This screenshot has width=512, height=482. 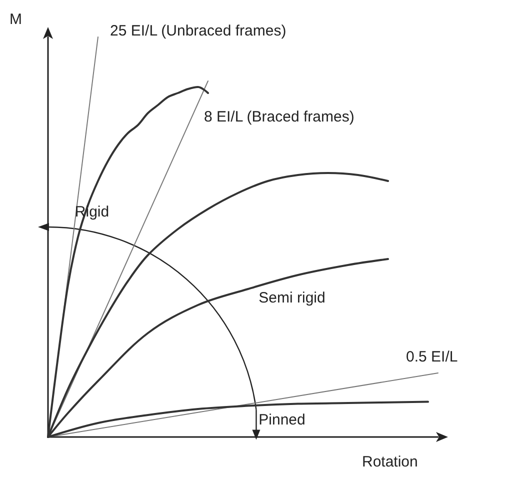 I want to click on series-label: 8 EI/L (Braced frames), so click(x=279, y=117).